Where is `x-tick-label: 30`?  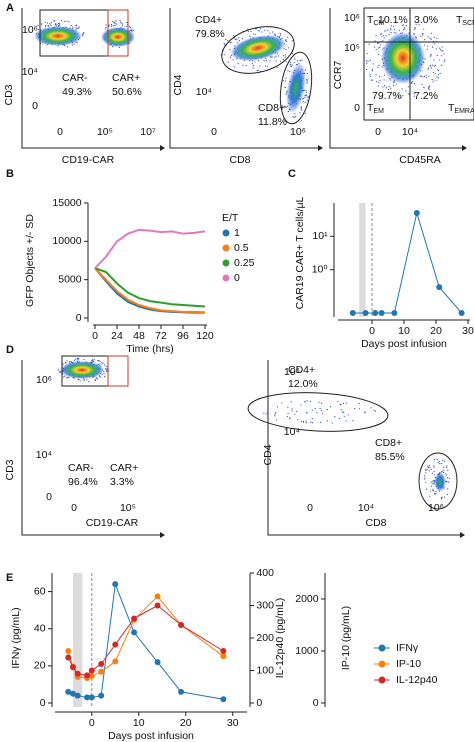
x-tick-label: 30 is located at coordinates (233, 723).